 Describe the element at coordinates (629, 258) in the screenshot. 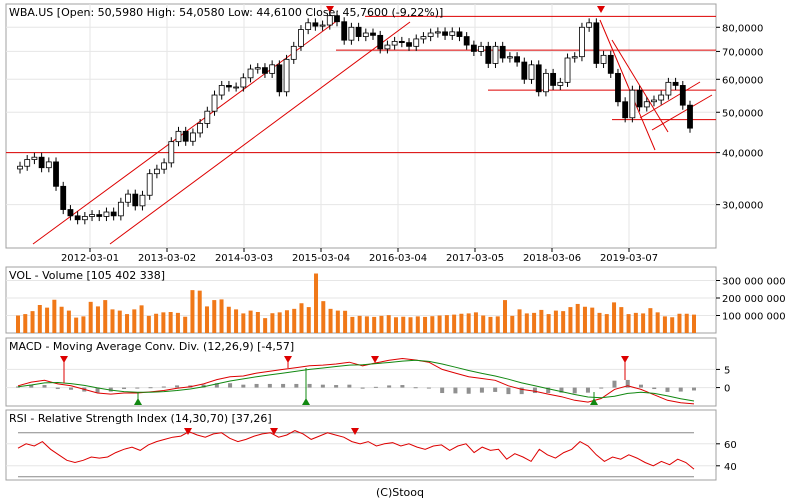

I see `price-x-tick-label: 2019-03-07` at that location.